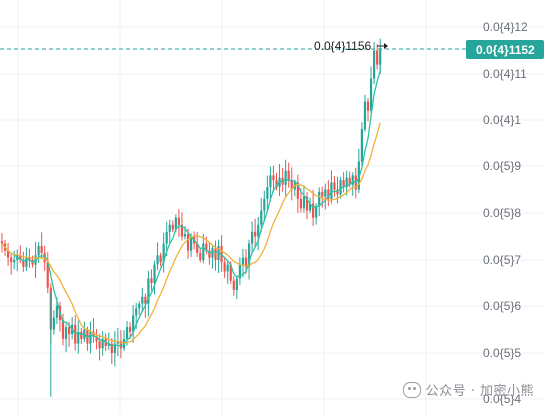 The height and width of the screenshot is (415, 544). What do you see at coordinates (502, 213) in the screenshot?
I see `y-tick-label: 0.0{5}8` at bounding box center [502, 213].